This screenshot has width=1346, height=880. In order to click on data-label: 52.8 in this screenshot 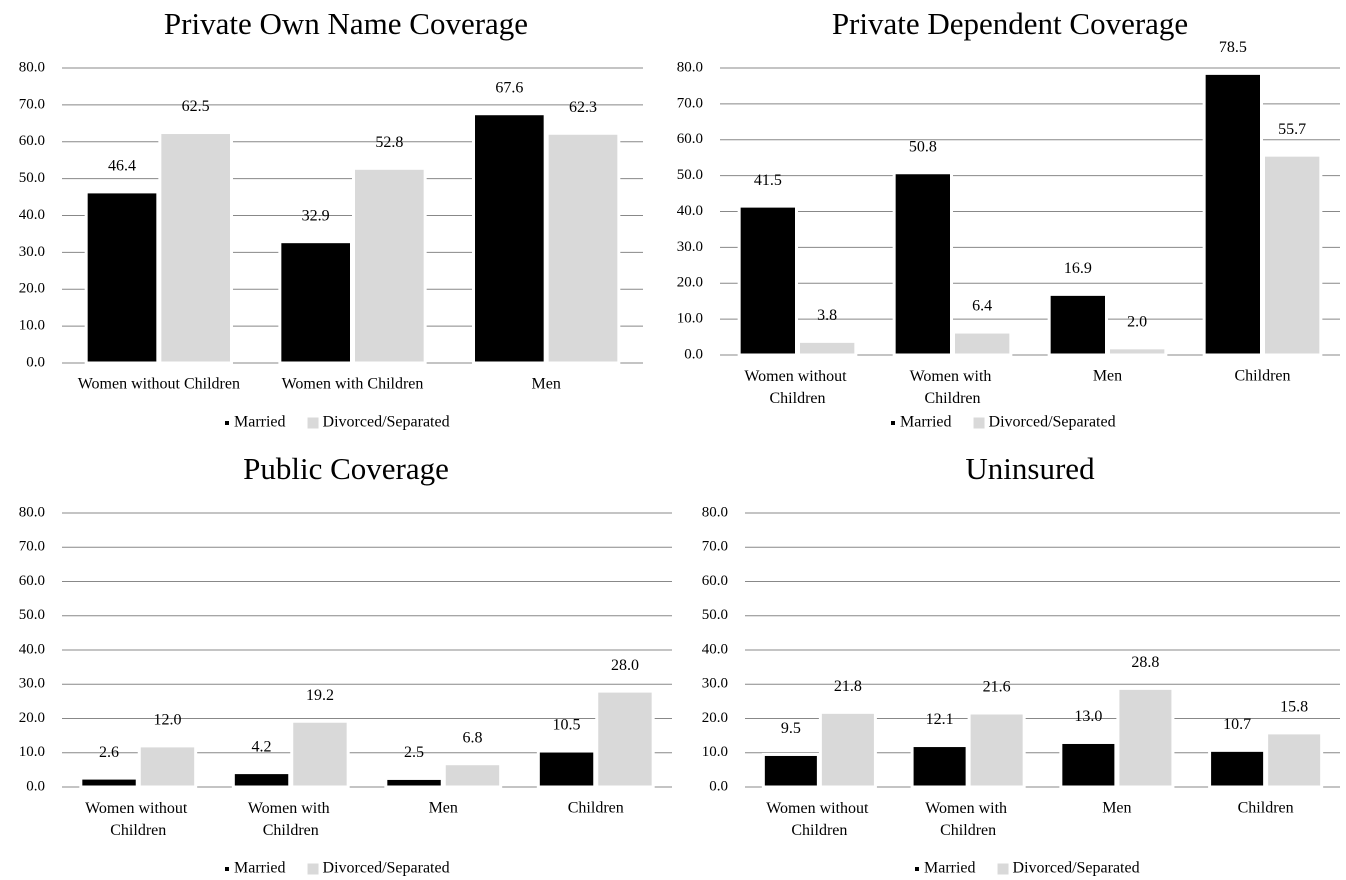, I will do `click(389, 142)`.